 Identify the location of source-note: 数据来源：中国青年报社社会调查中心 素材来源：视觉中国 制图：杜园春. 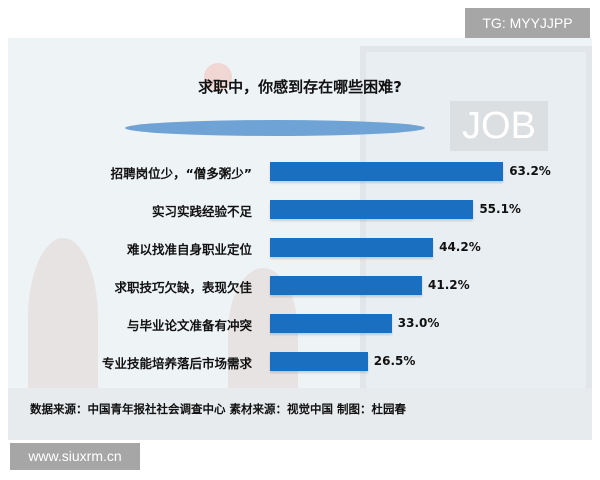
(218, 409).